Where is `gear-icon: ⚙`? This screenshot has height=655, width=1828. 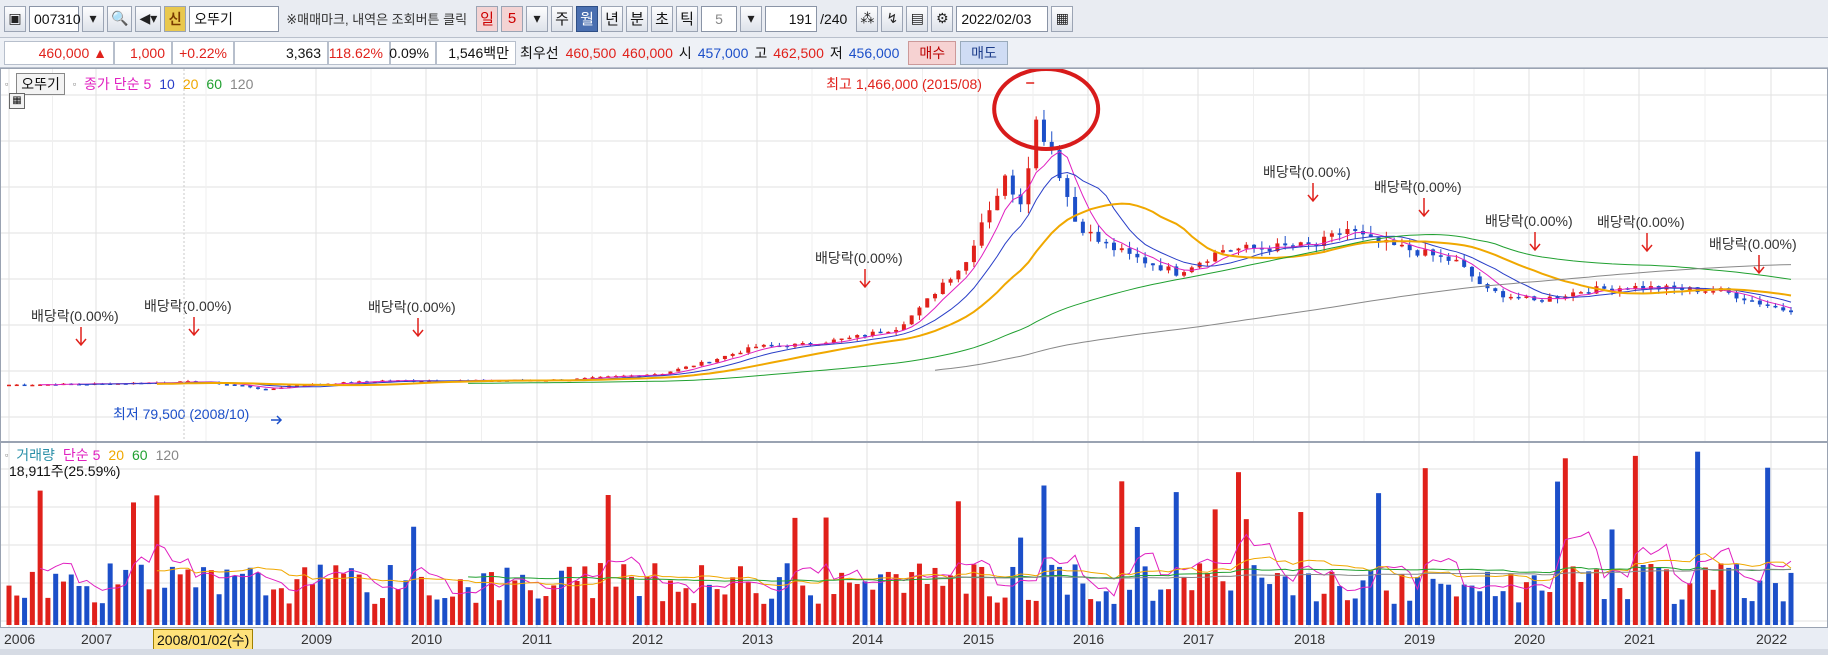 gear-icon: ⚙ is located at coordinates (942, 18).